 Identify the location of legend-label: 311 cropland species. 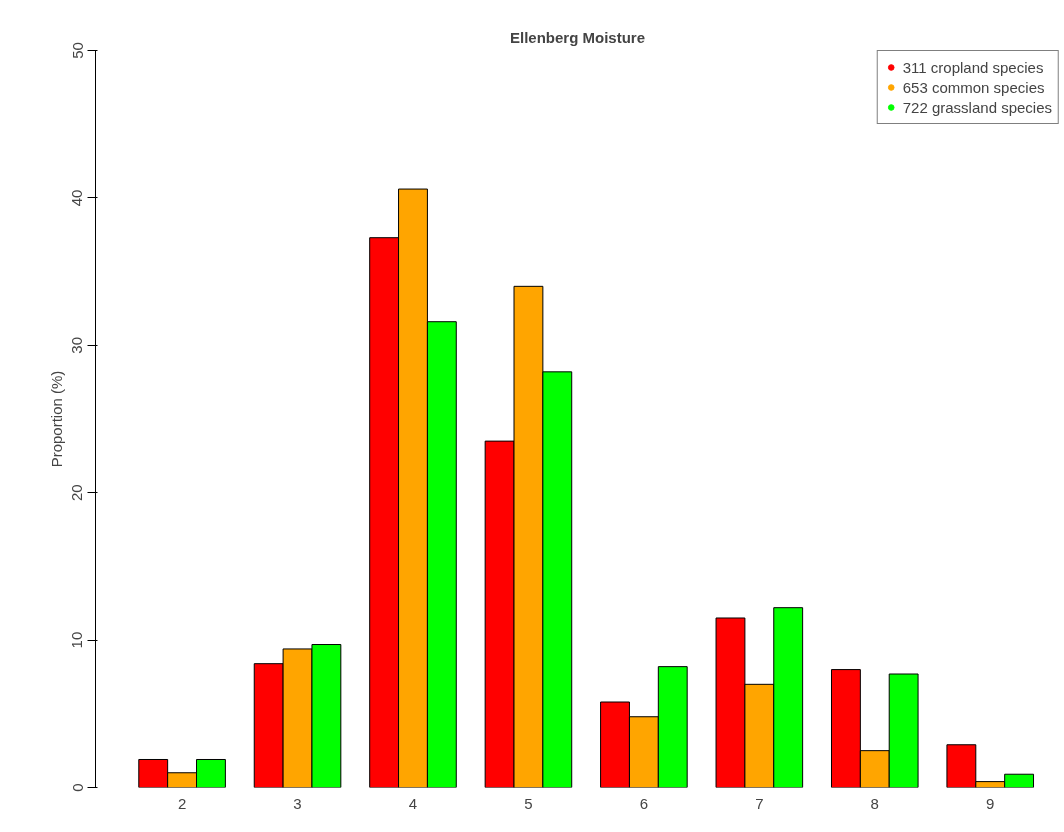
(973, 67).